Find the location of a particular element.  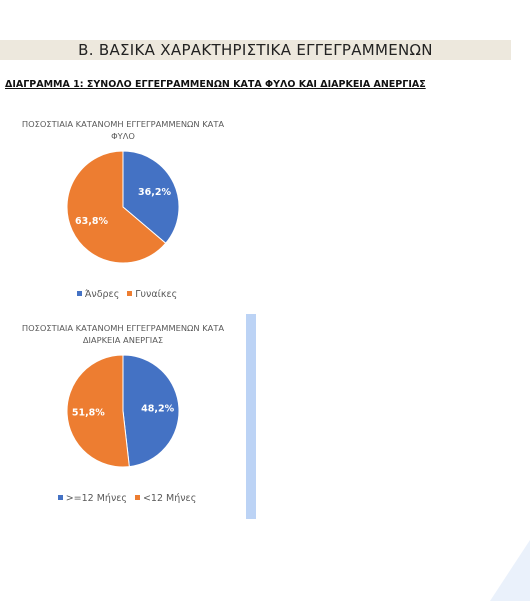

legend-label: <12 Μήνες is located at coordinates (169, 498).